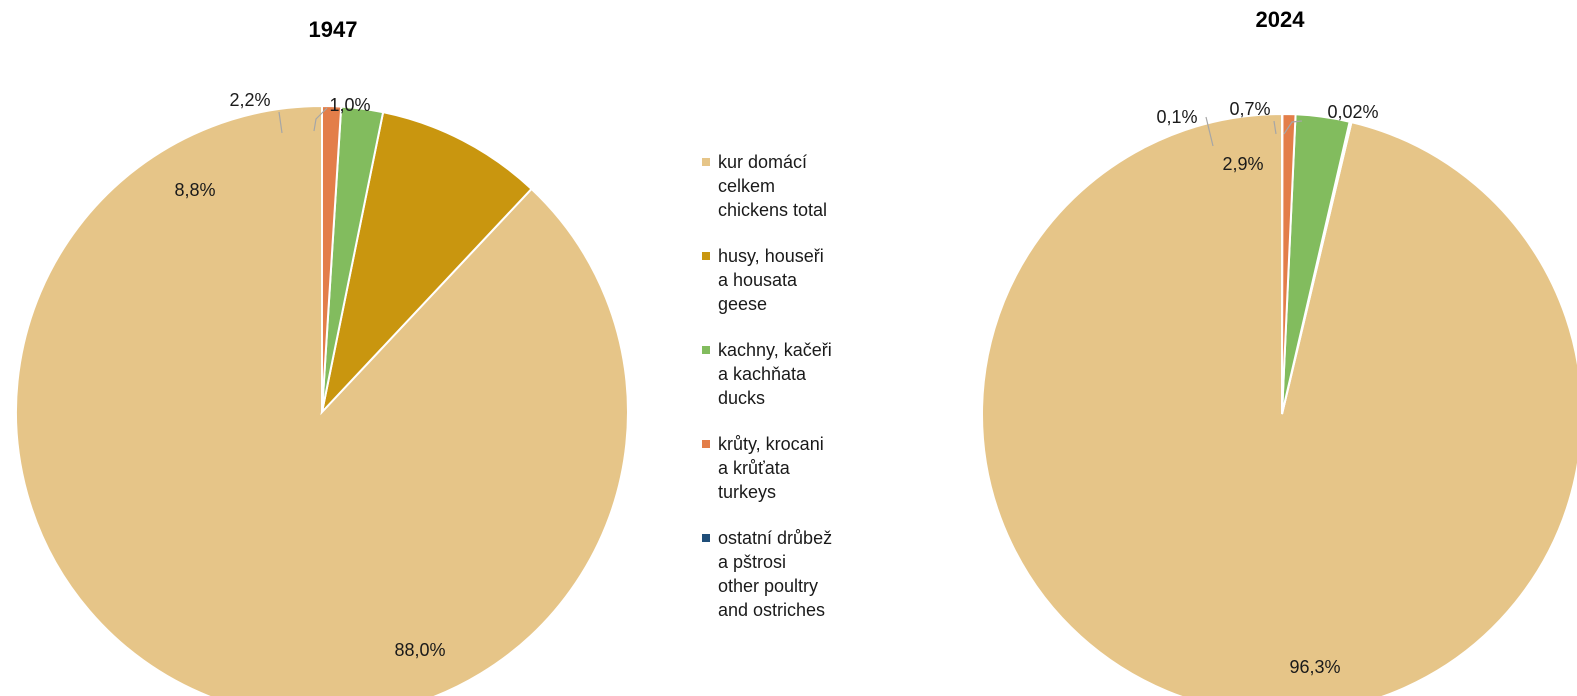 The image size is (1577, 696). I want to click on chart-title-1947: 1947, so click(333, 29).